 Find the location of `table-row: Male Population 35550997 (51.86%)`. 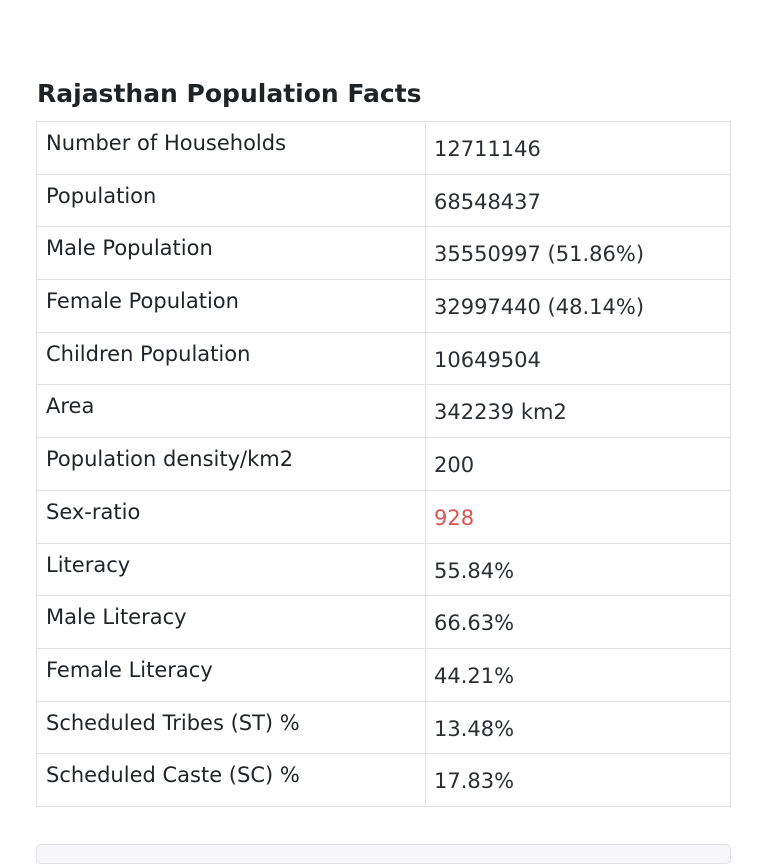

table-row: Male Population 35550997 (51.86%) is located at coordinates (383, 253).